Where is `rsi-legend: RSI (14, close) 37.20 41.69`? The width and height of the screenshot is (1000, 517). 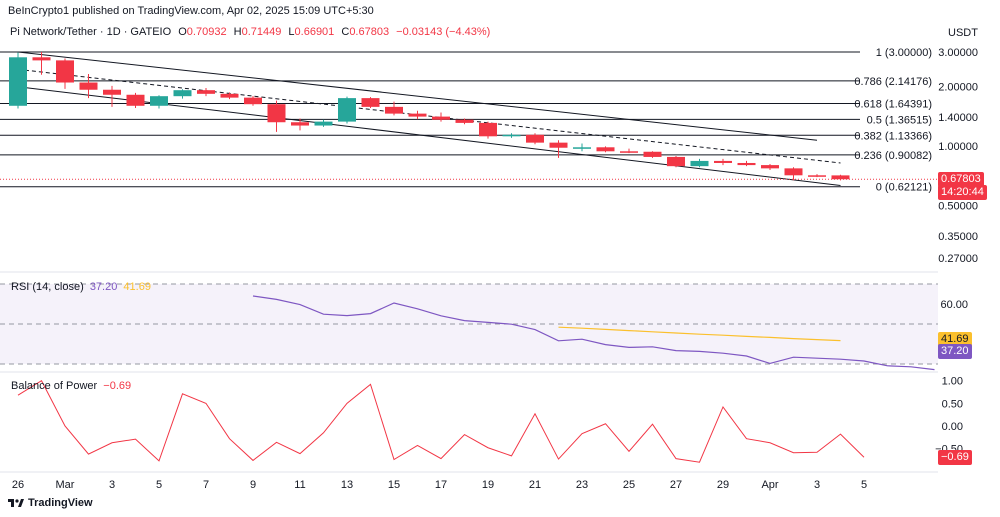
rsi-legend: RSI (14, close) 37.20 41.69 is located at coordinates (81, 287).